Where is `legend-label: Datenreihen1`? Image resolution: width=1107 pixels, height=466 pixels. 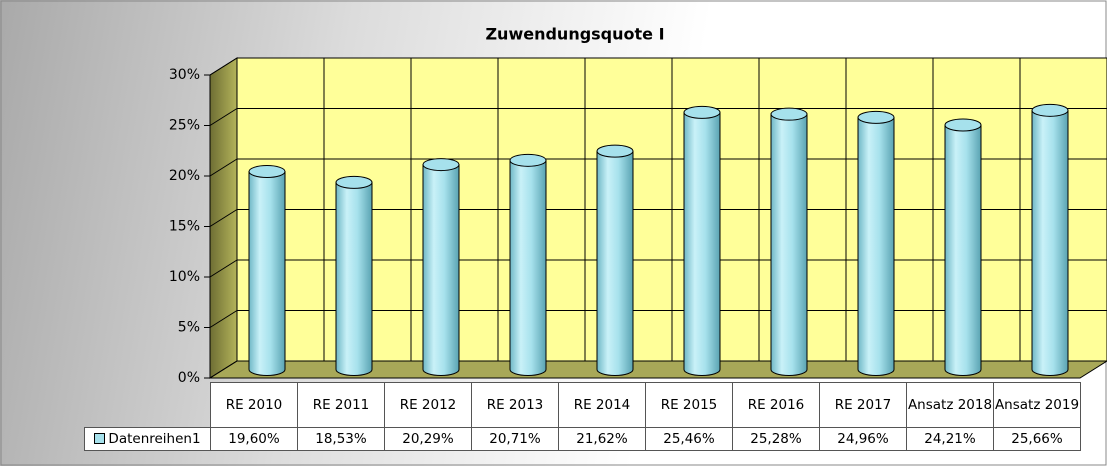 legend-label: Datenreihen1 is located at coordinates (154, 439).